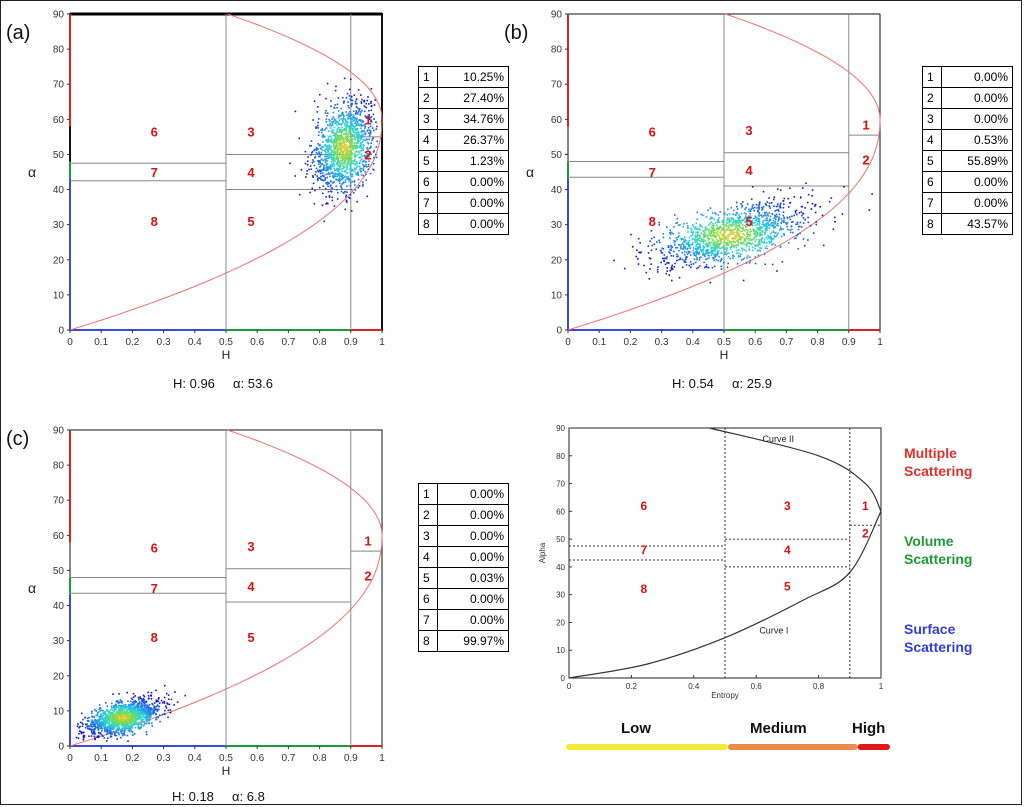 The width and height of the screenshot is (1024, 807). I want to click on ref-zone-label-7: 7, so click(644, 550).